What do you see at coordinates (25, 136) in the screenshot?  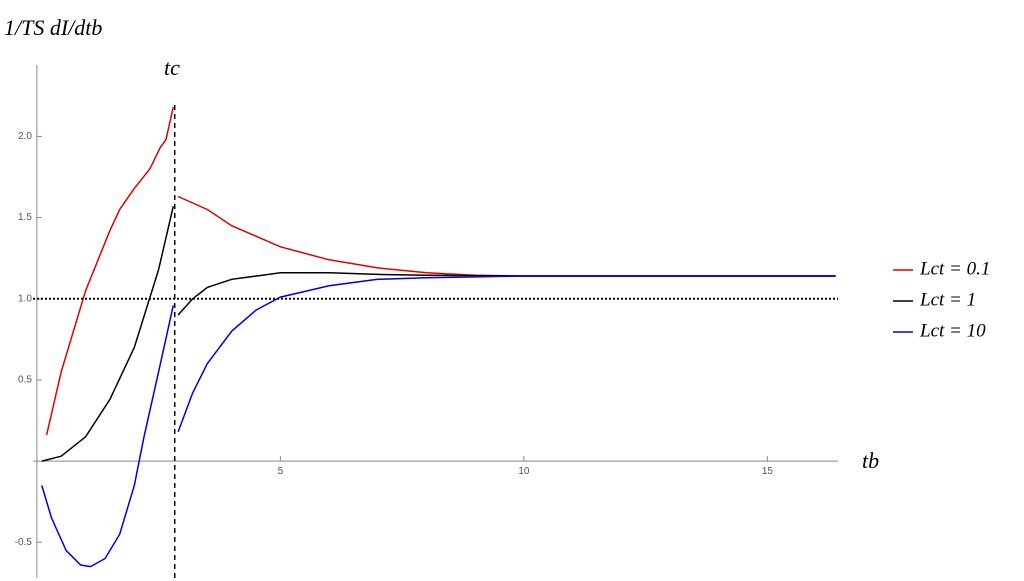 I see `y-tick-label: 2.0` at bounding box center [25, 136].